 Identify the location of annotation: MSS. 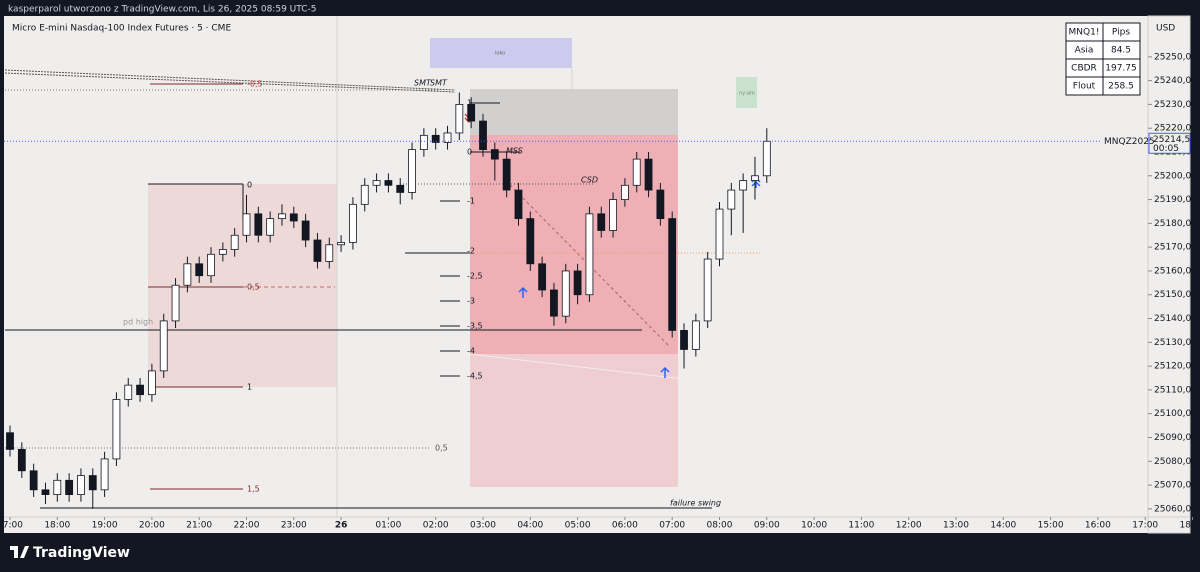
(514, 151).